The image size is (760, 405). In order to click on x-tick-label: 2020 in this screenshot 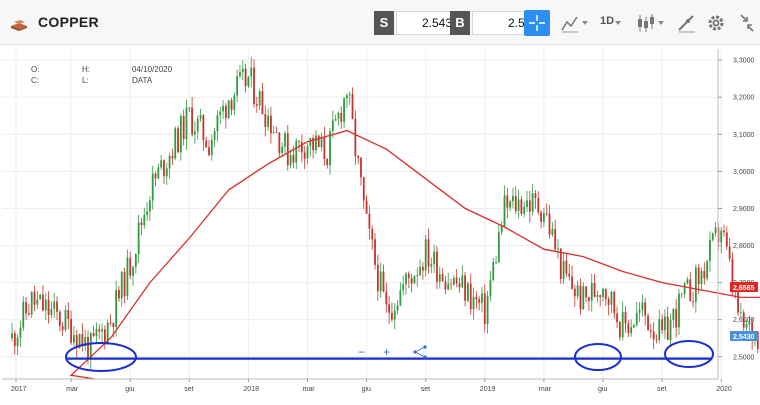, I will do `click(724, 389)`.